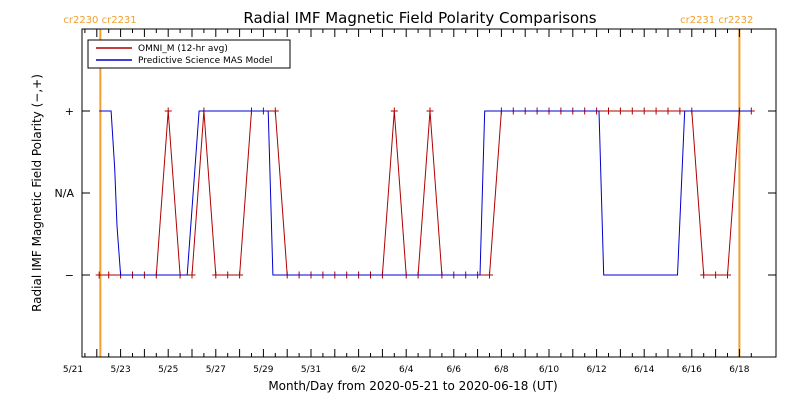  What do you see at coordinates (168, 370) in the screenshot?
I see `x-tick-label: 5/25` at bounding box center [168, 370].